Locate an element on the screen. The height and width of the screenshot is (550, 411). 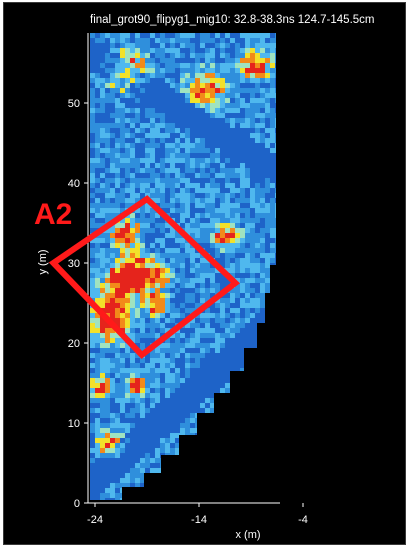
y-axis-title: y (m) is located at coordinates (43, 261).